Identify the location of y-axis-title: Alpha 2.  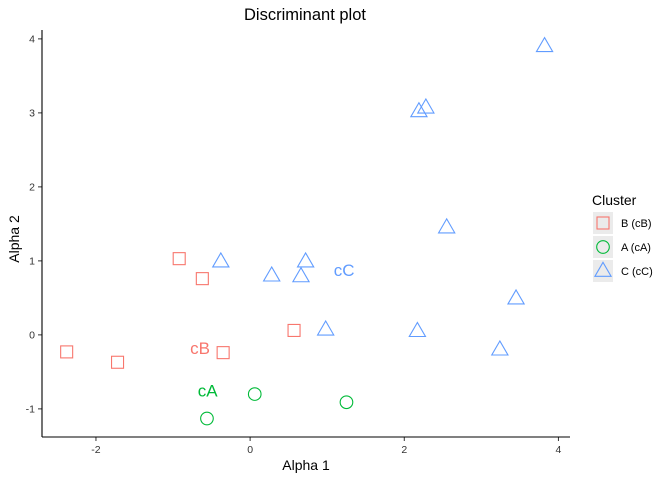
(14, 239).